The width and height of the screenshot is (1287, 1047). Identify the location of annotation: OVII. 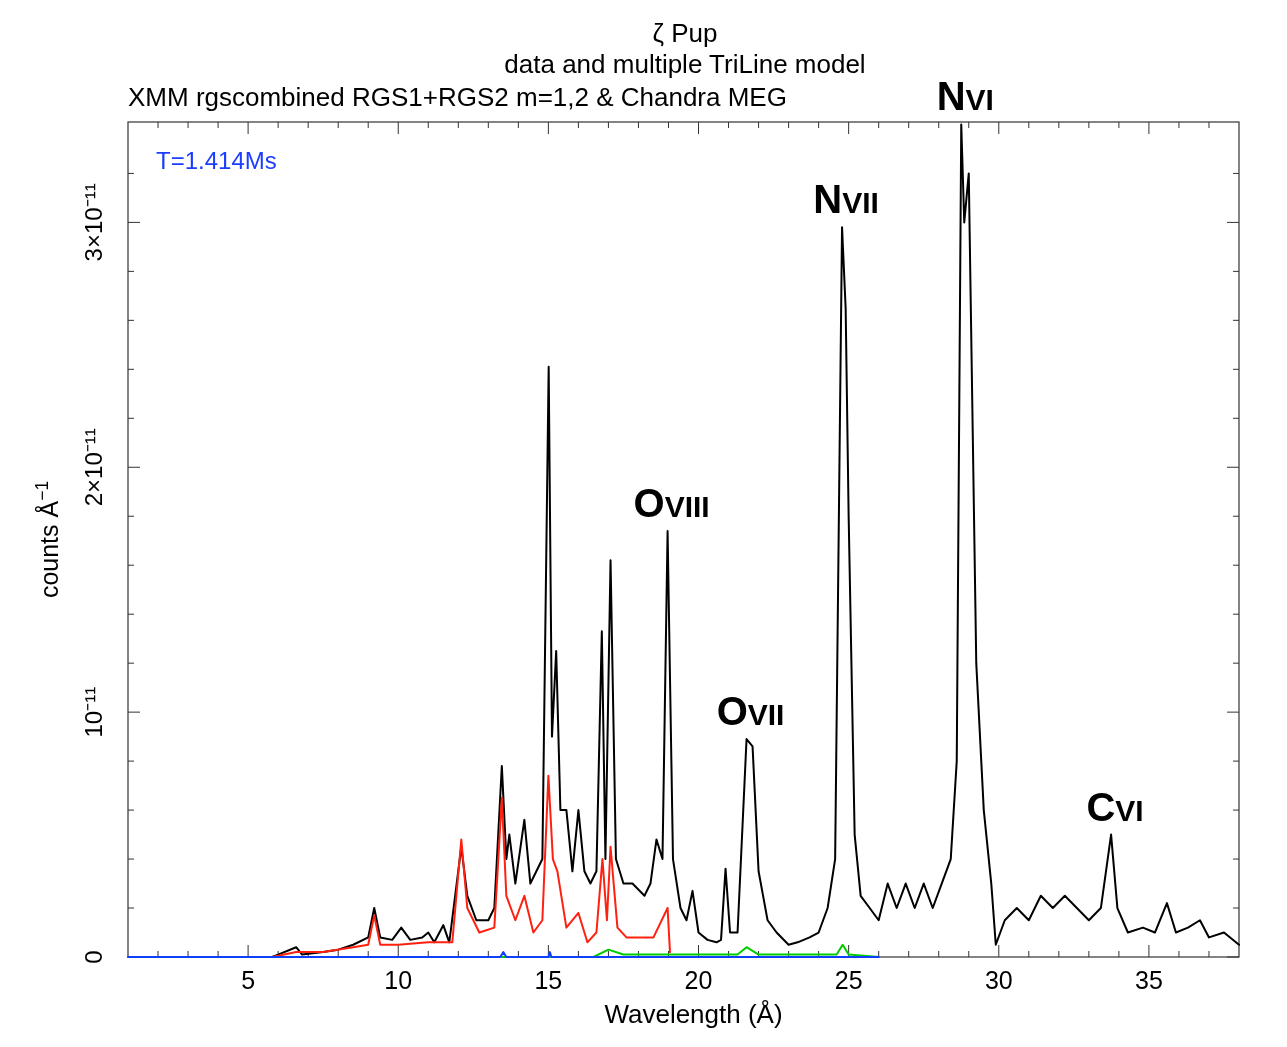
(750, 711).